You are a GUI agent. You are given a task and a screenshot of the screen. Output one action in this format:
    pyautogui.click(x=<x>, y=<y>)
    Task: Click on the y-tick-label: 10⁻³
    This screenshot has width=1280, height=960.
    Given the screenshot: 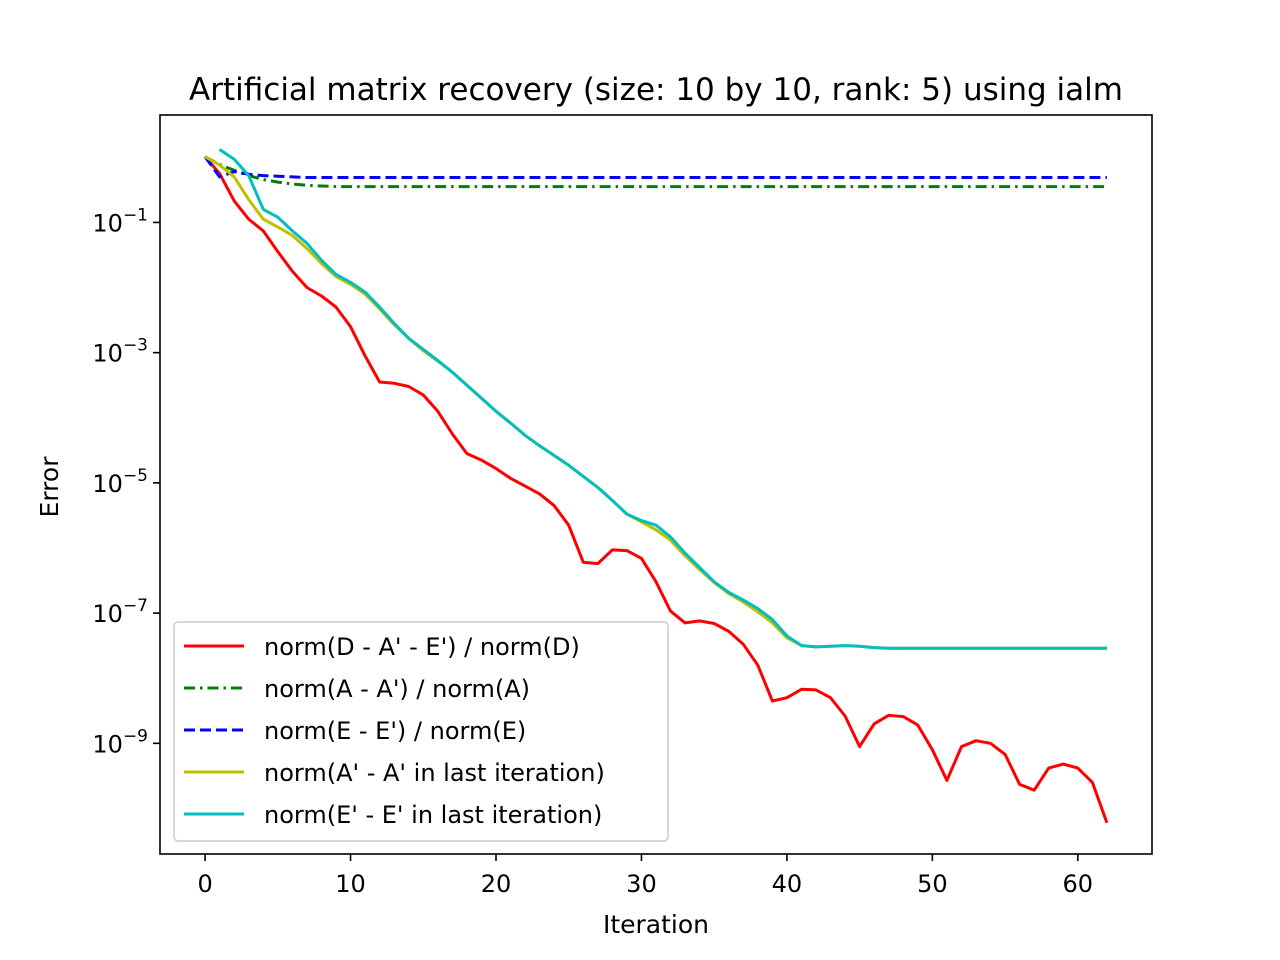 What is the action you would take?
    pyautogui.click(x=120, y=352)
    